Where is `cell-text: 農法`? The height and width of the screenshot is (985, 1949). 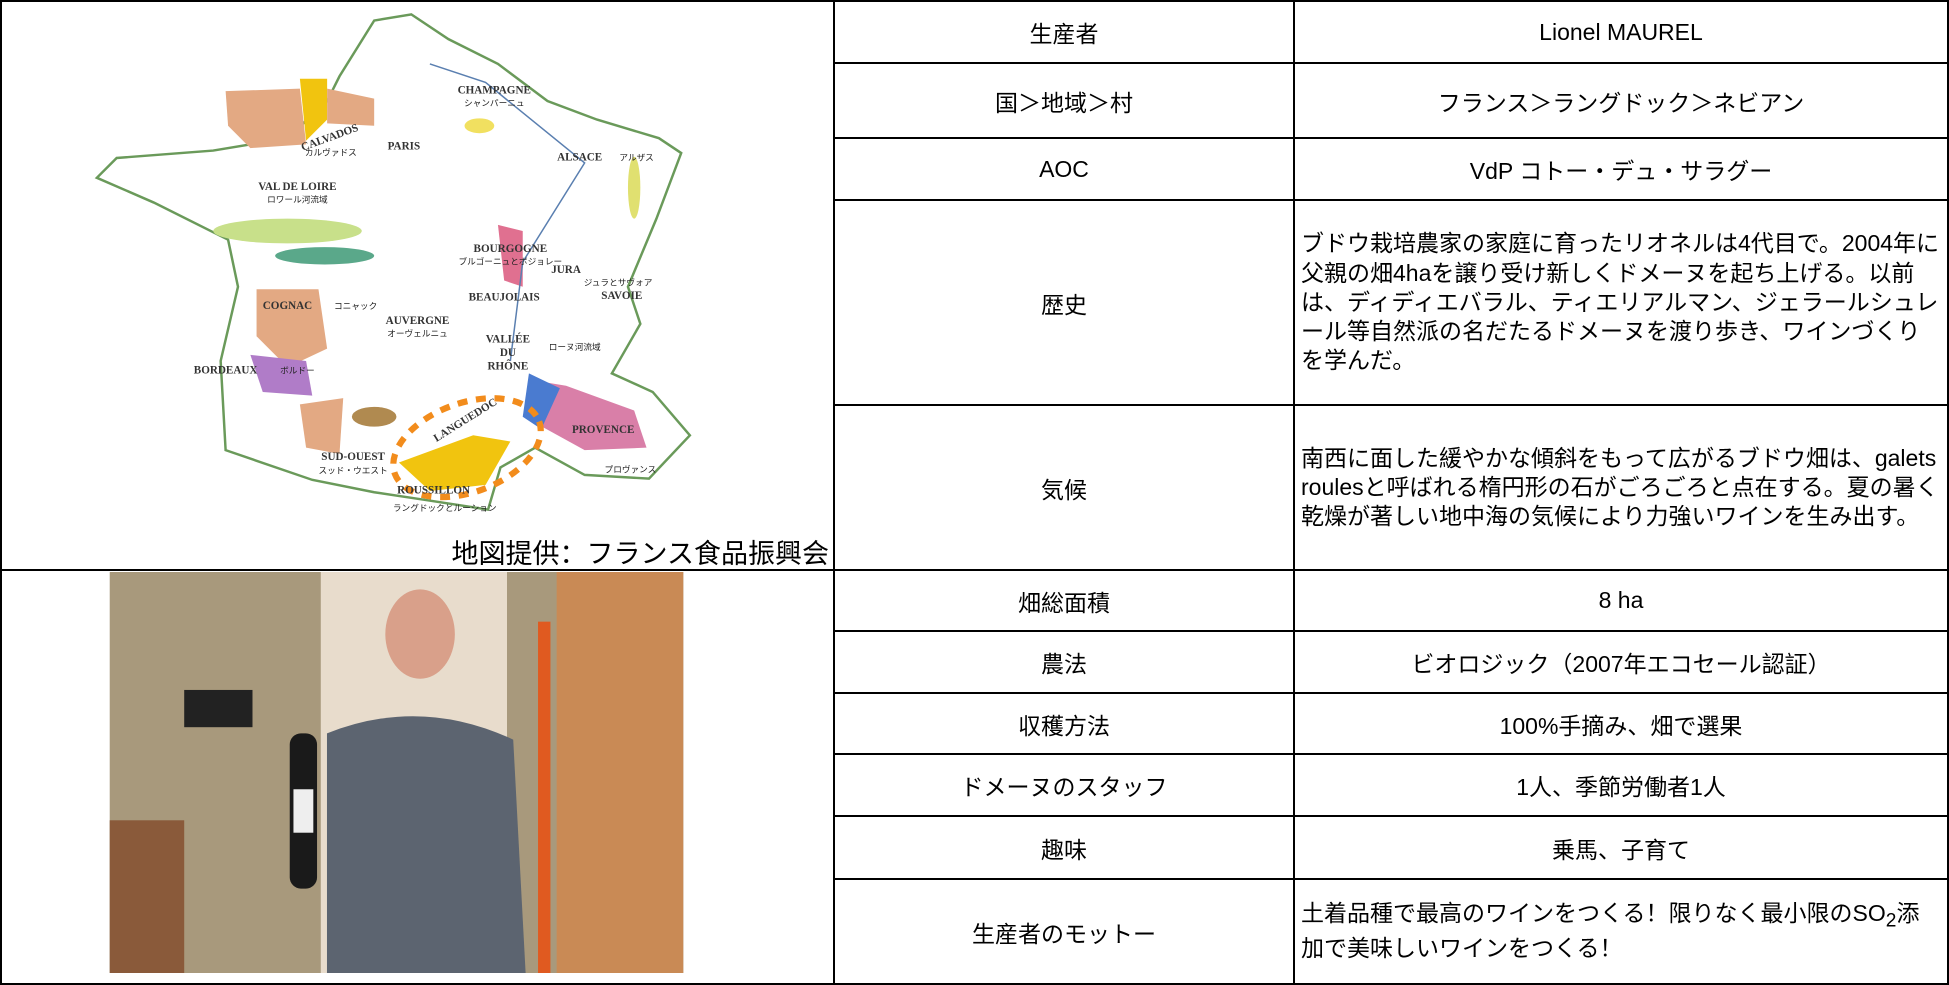
cell-text: 農法 is located at coordinates (1064, 664).